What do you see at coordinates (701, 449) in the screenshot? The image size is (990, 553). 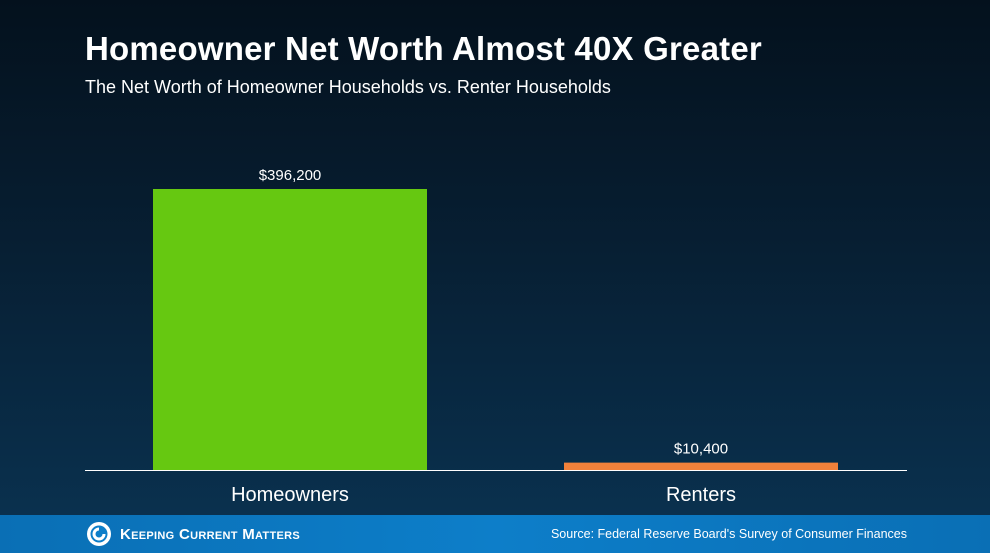 I see `value-label-renters: $10,400` at bounding box center [701, 449].